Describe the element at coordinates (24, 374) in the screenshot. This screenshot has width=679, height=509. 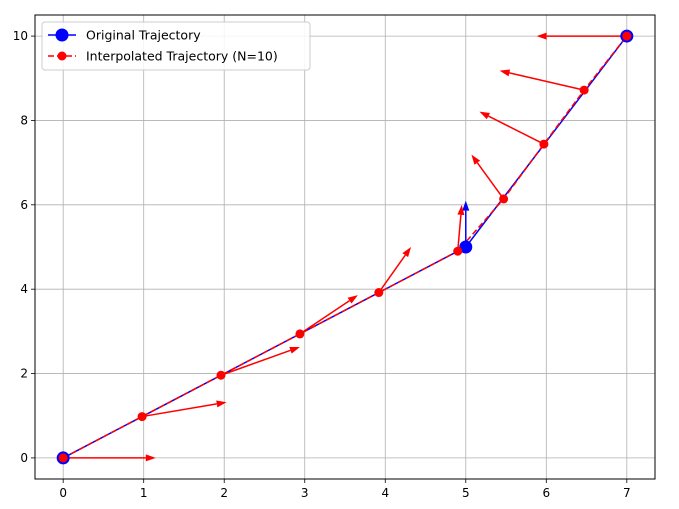
I see `y-tick-label: 2` at that location.